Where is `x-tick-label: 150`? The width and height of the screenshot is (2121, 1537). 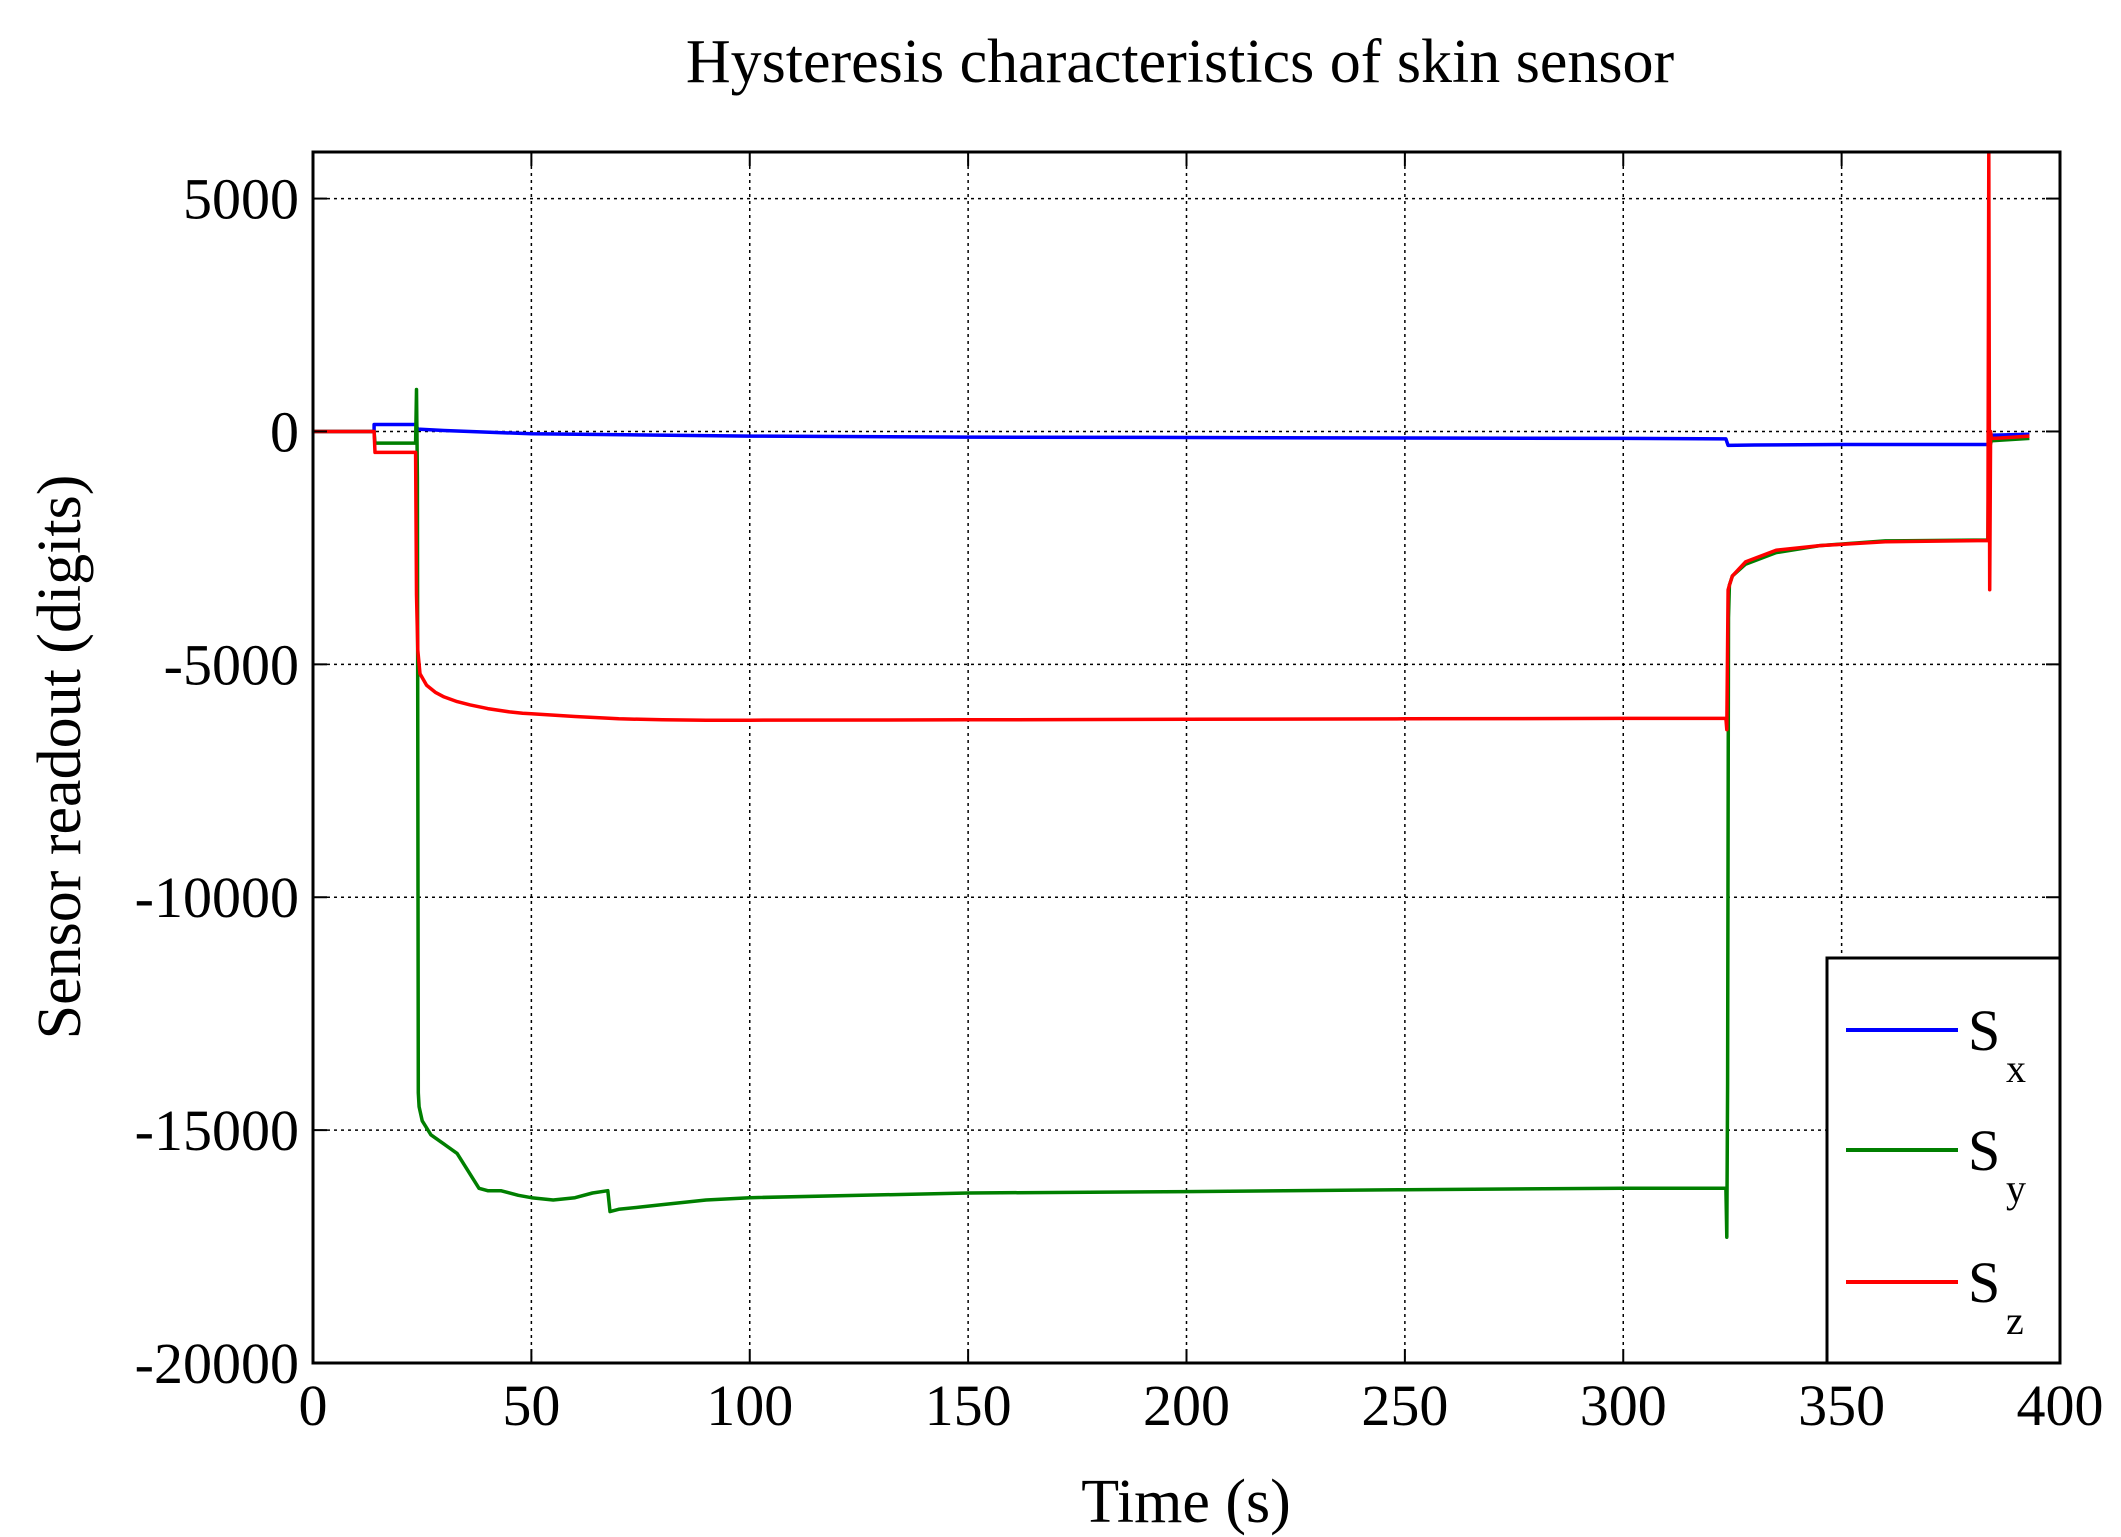
x-tick-label: 150 is located at coordinates (968, 1405).